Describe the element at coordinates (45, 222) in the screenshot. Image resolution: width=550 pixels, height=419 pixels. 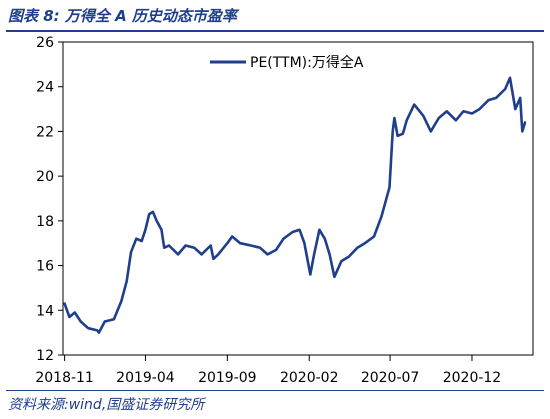
I see `y-tick-label: 18` at that location.